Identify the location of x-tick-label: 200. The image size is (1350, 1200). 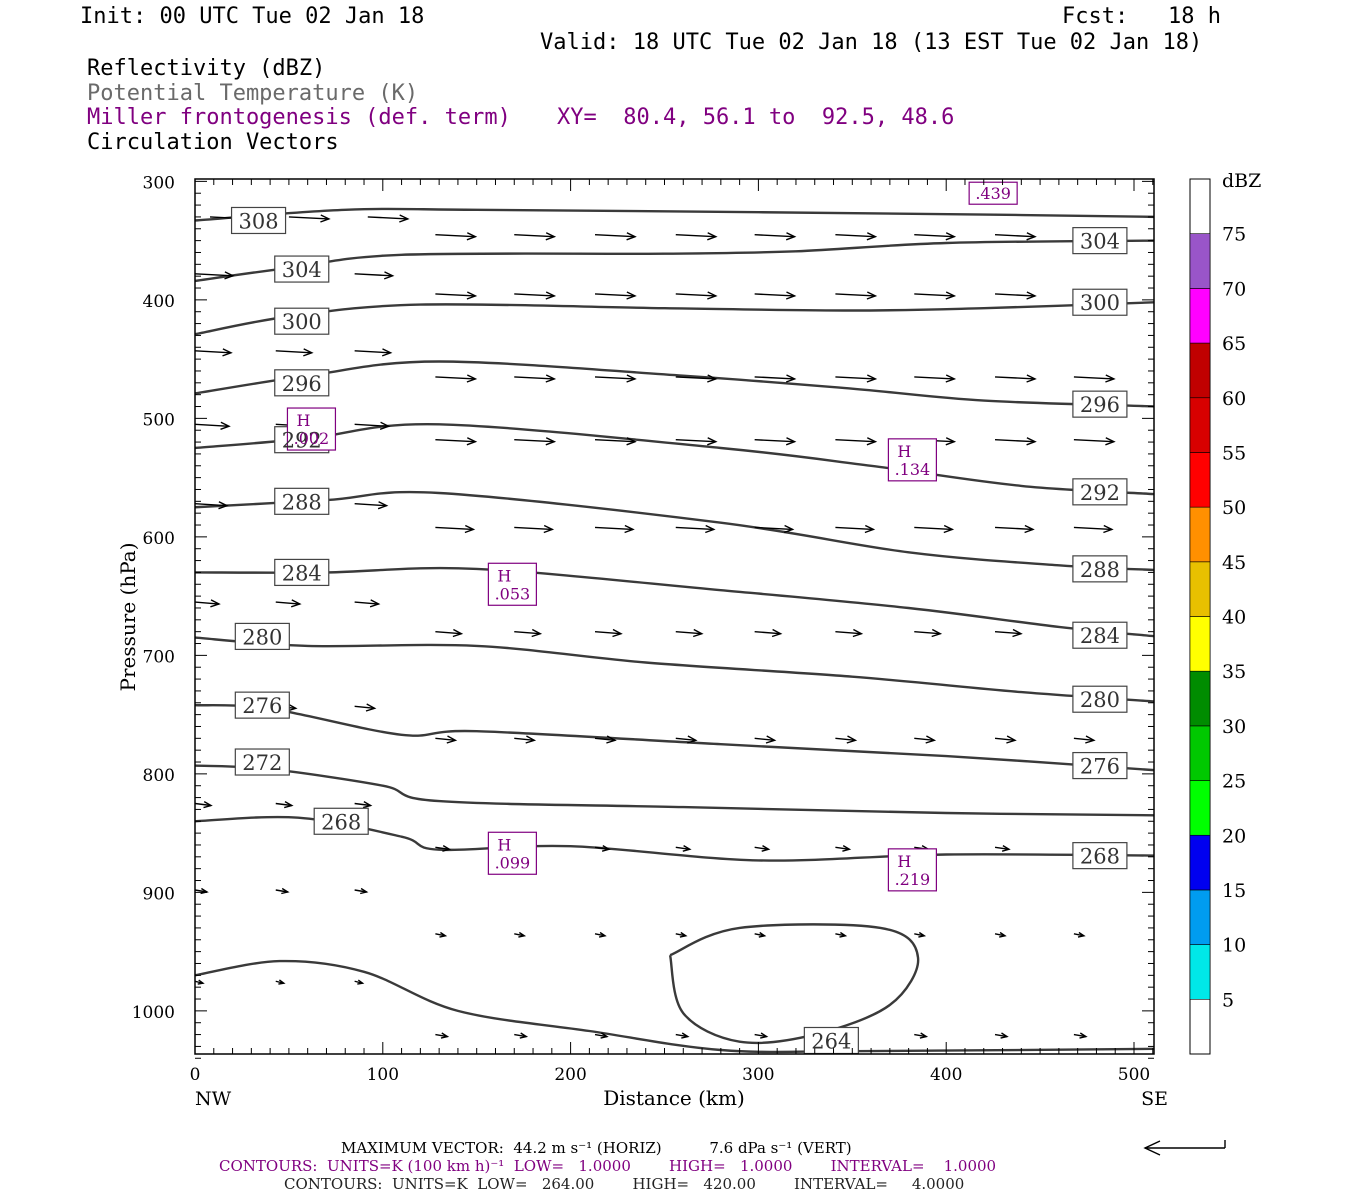
(570, 1075).